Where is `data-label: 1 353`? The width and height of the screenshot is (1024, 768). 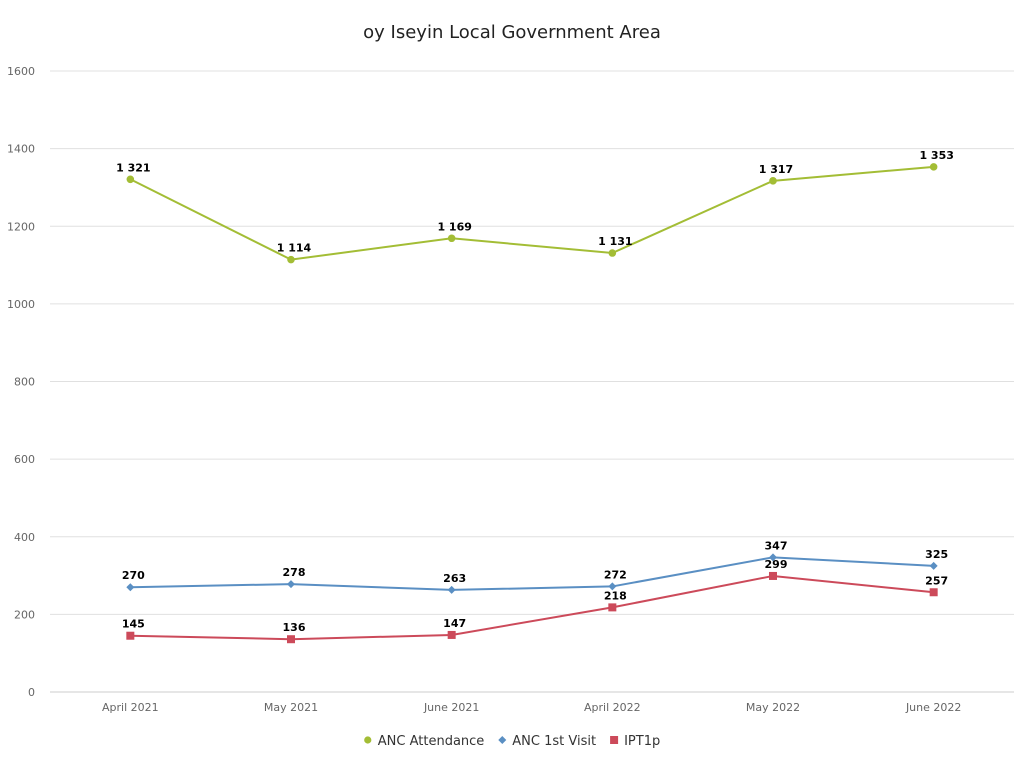
data-label: 1 353 is located at coordinates (936, 155).